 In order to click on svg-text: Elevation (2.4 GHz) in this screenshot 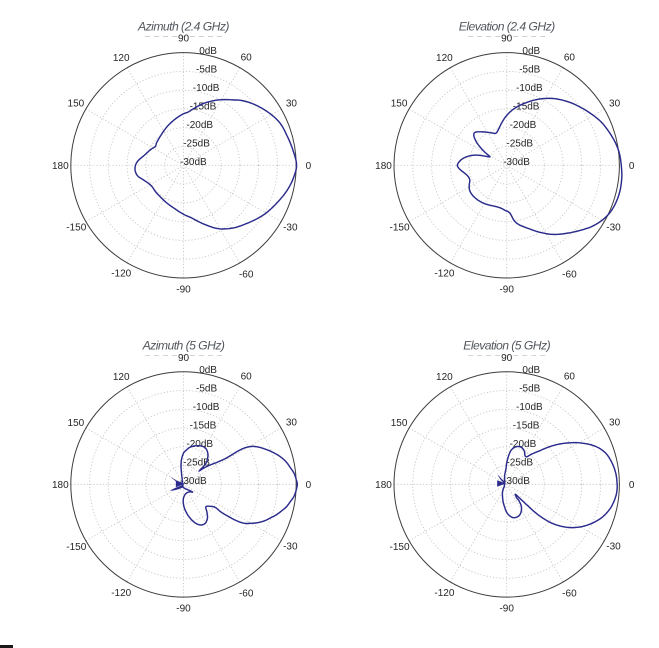, I will do `click(507, 27)`.